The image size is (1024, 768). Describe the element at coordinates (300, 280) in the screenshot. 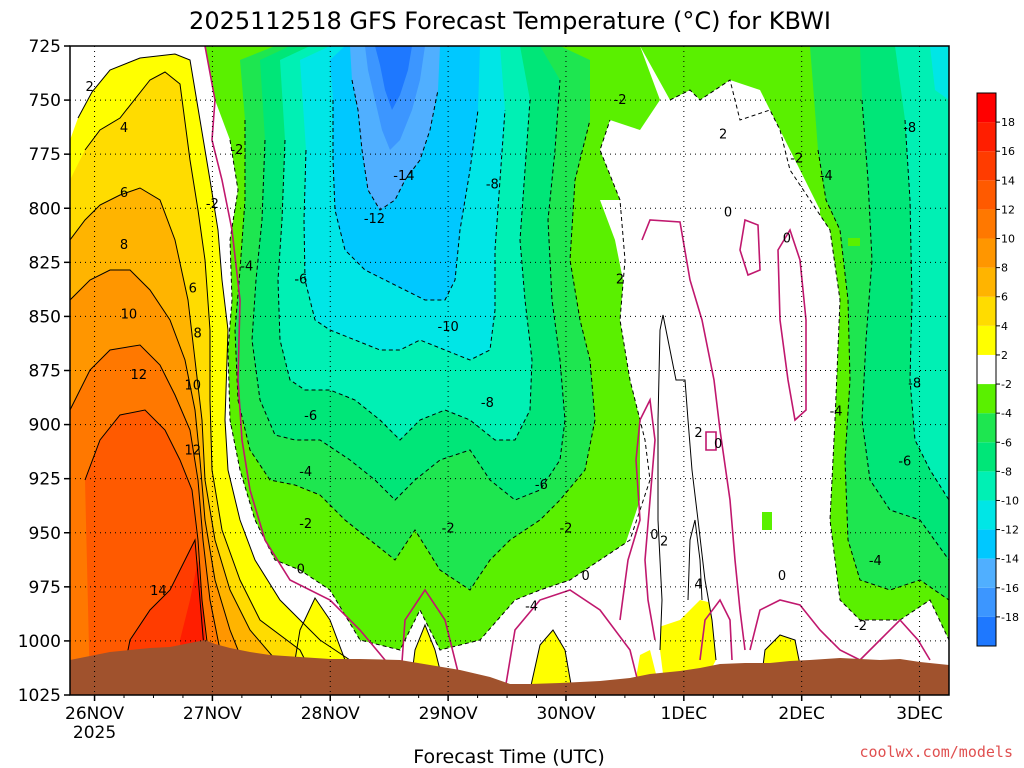

I see `contour-label-14: -6` at that location.